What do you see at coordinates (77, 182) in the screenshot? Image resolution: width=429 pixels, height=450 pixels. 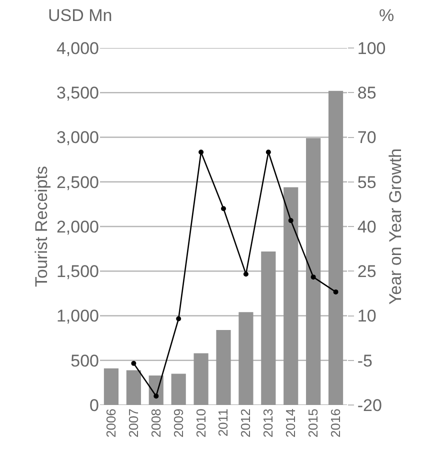 I see `y-tick-label: 2,500` at bounding box center [77, 182].